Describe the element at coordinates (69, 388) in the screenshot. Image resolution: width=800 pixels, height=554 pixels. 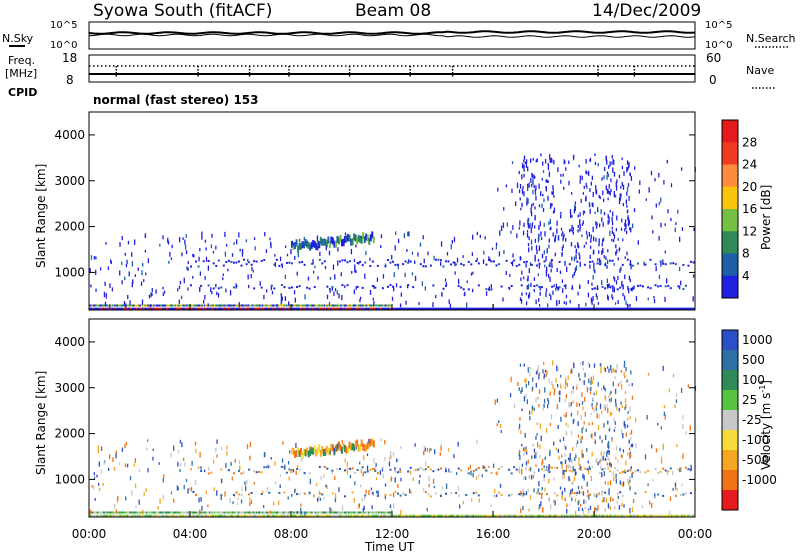
I see `y-tick-label: 3000` at that location.